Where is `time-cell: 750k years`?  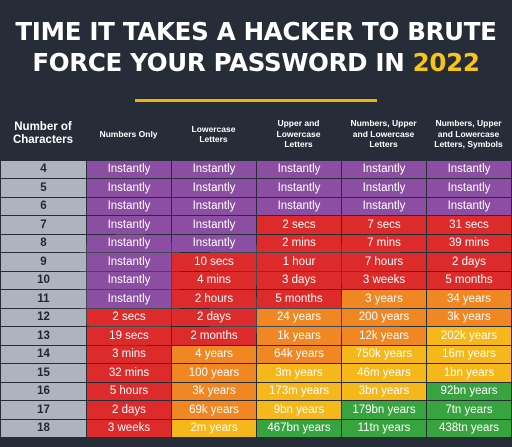 time-cell: 750k years is located at coordinates (384, 354).